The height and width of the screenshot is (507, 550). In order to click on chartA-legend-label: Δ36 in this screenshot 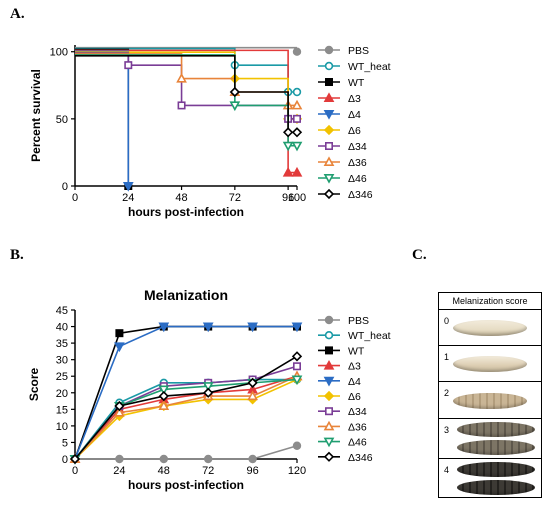, I will do `click(357, 163)`.